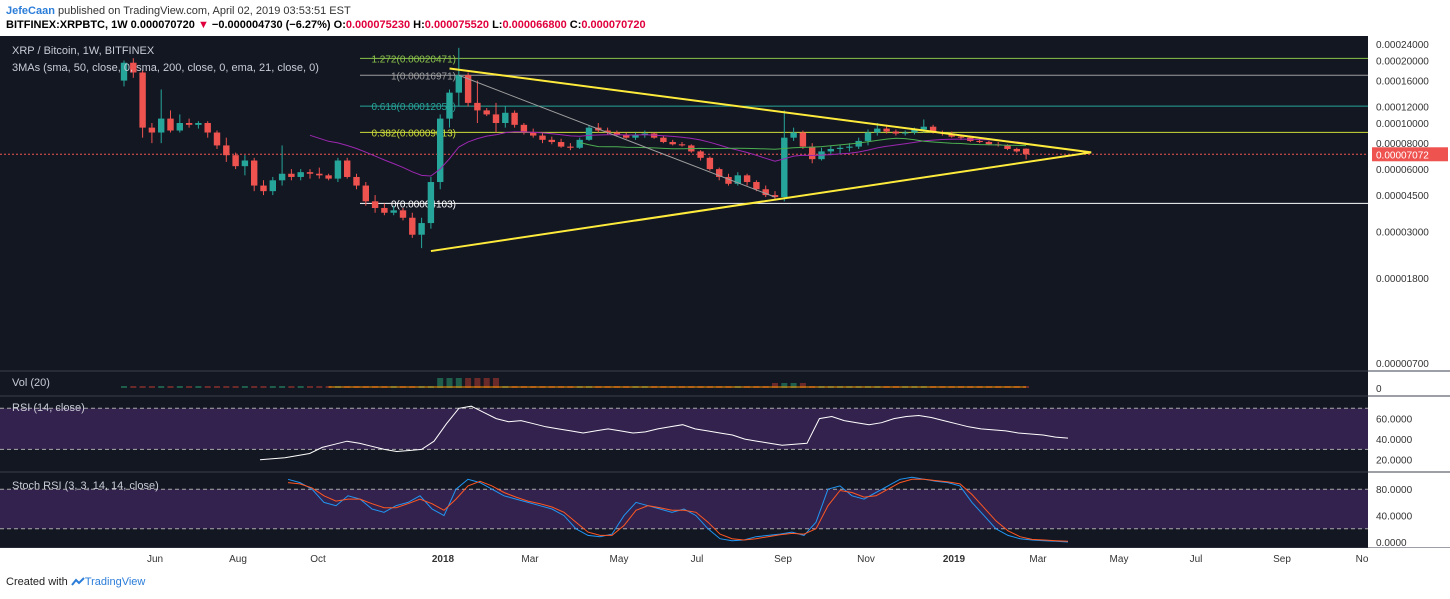  I want to click on price-axis-tick: 0.00008000, so click(1402, 144).